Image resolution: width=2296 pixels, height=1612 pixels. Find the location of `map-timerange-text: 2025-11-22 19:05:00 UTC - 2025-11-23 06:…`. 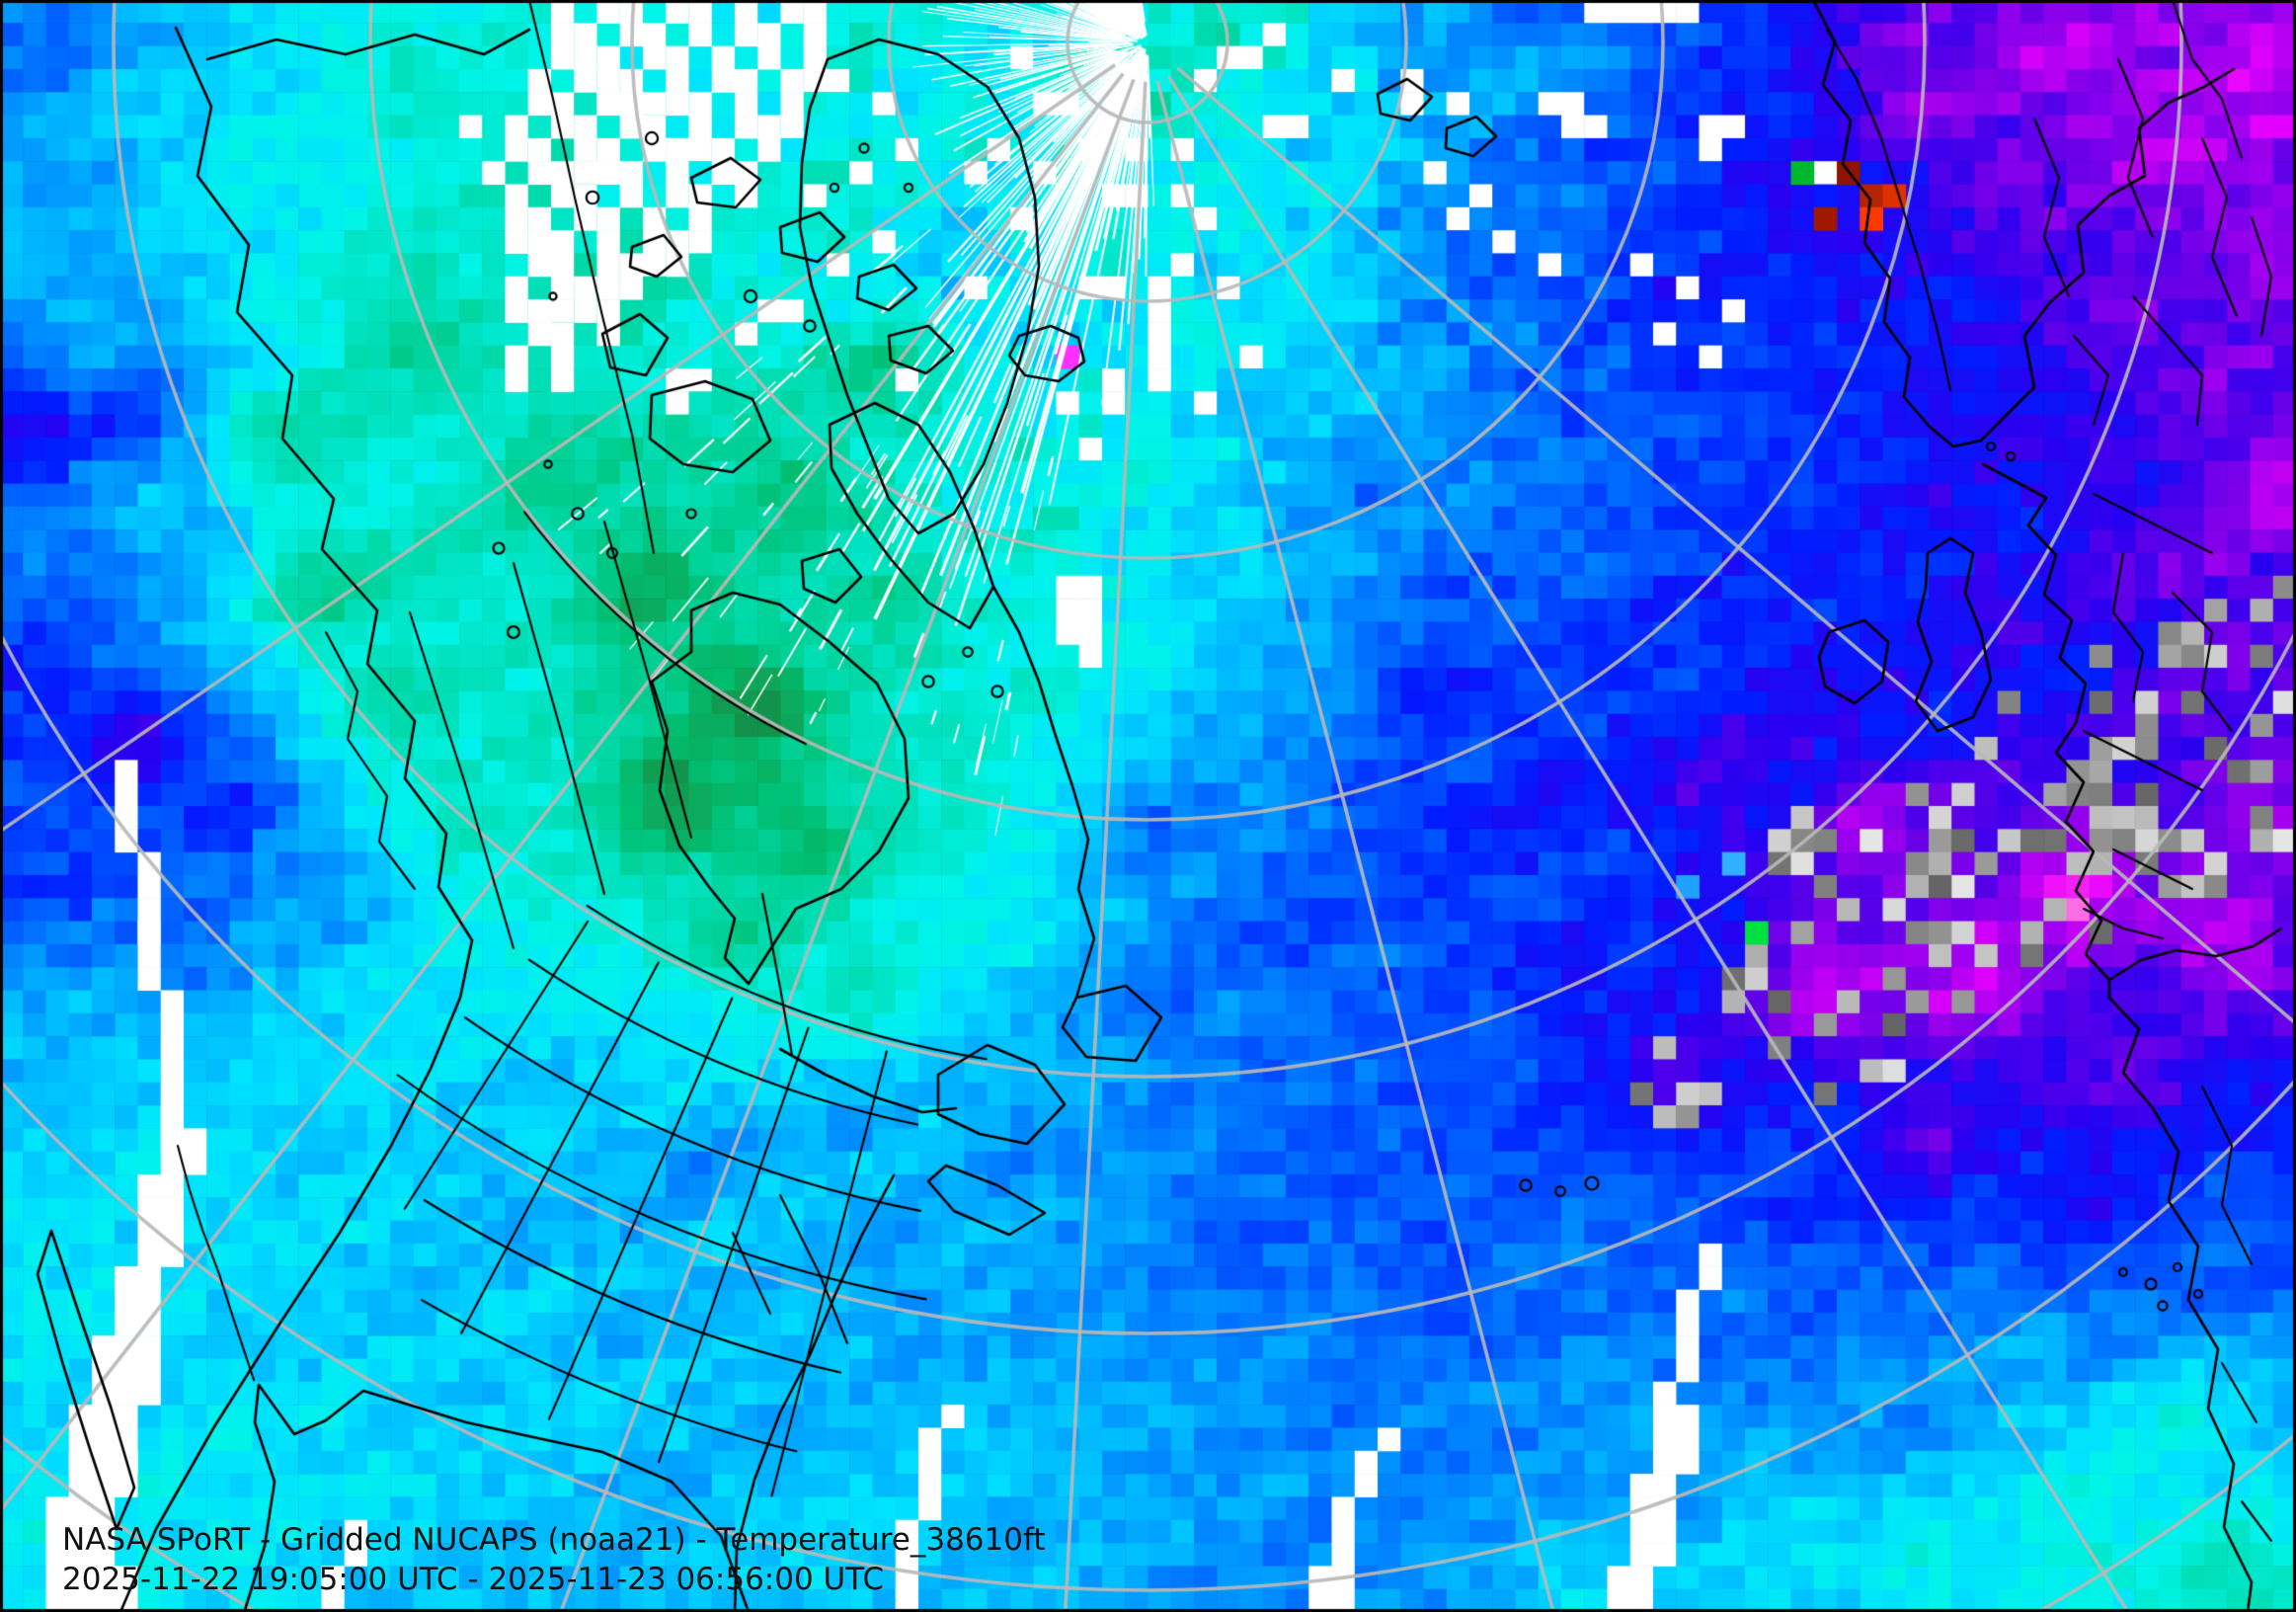

map-timerange-text: 2025-11-22 19:05:00 UTC - 2025-11-23 06:… is located at coordinates (473, 1579).